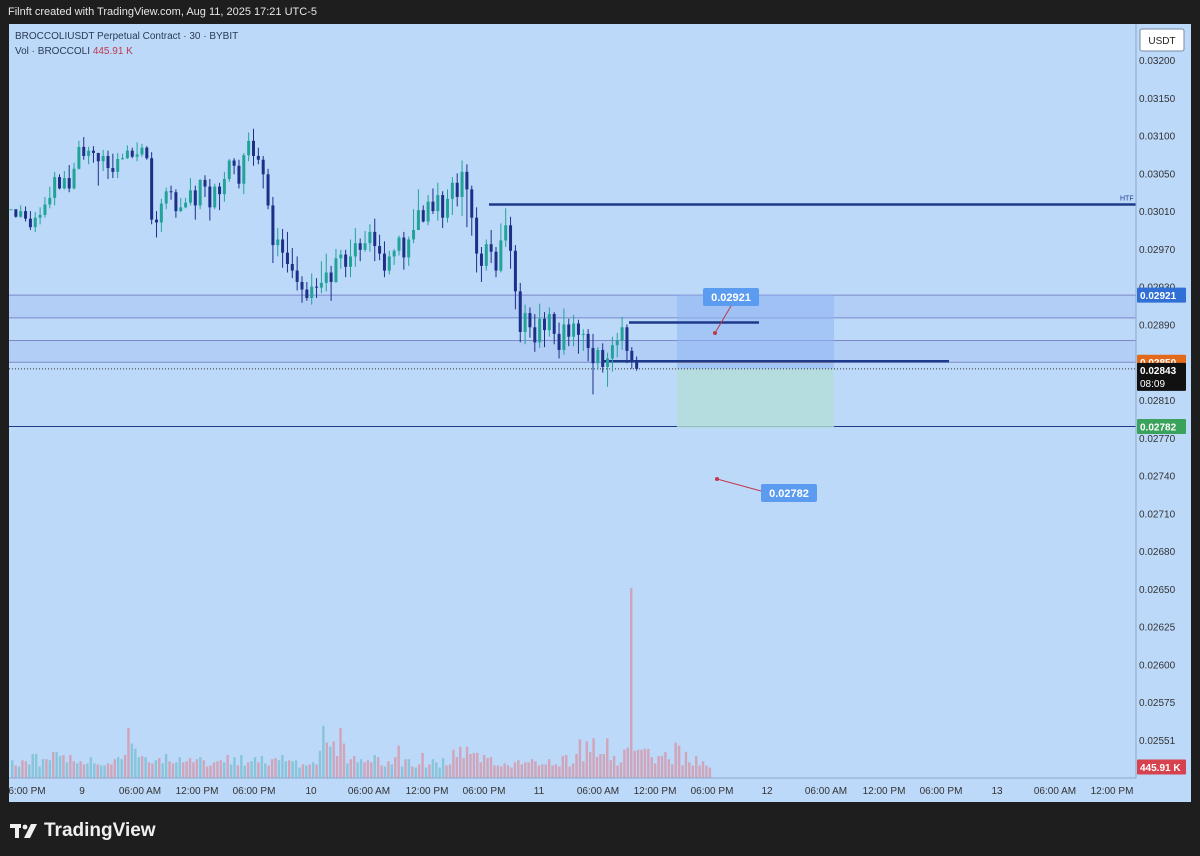  What do you see at coordinates (1157, 514) in the screenshot?
I see `price-tick-label: 0.02710` at bounding box center [1157, 514].